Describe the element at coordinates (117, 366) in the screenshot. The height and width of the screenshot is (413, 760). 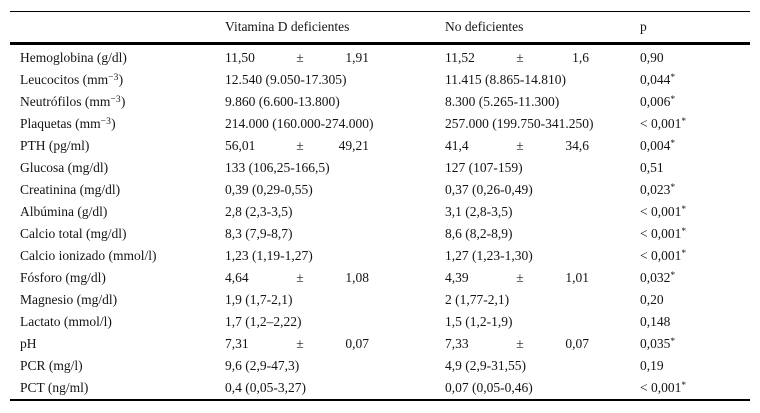
I see `parameter-label: PCR (mg/l)` at that location.